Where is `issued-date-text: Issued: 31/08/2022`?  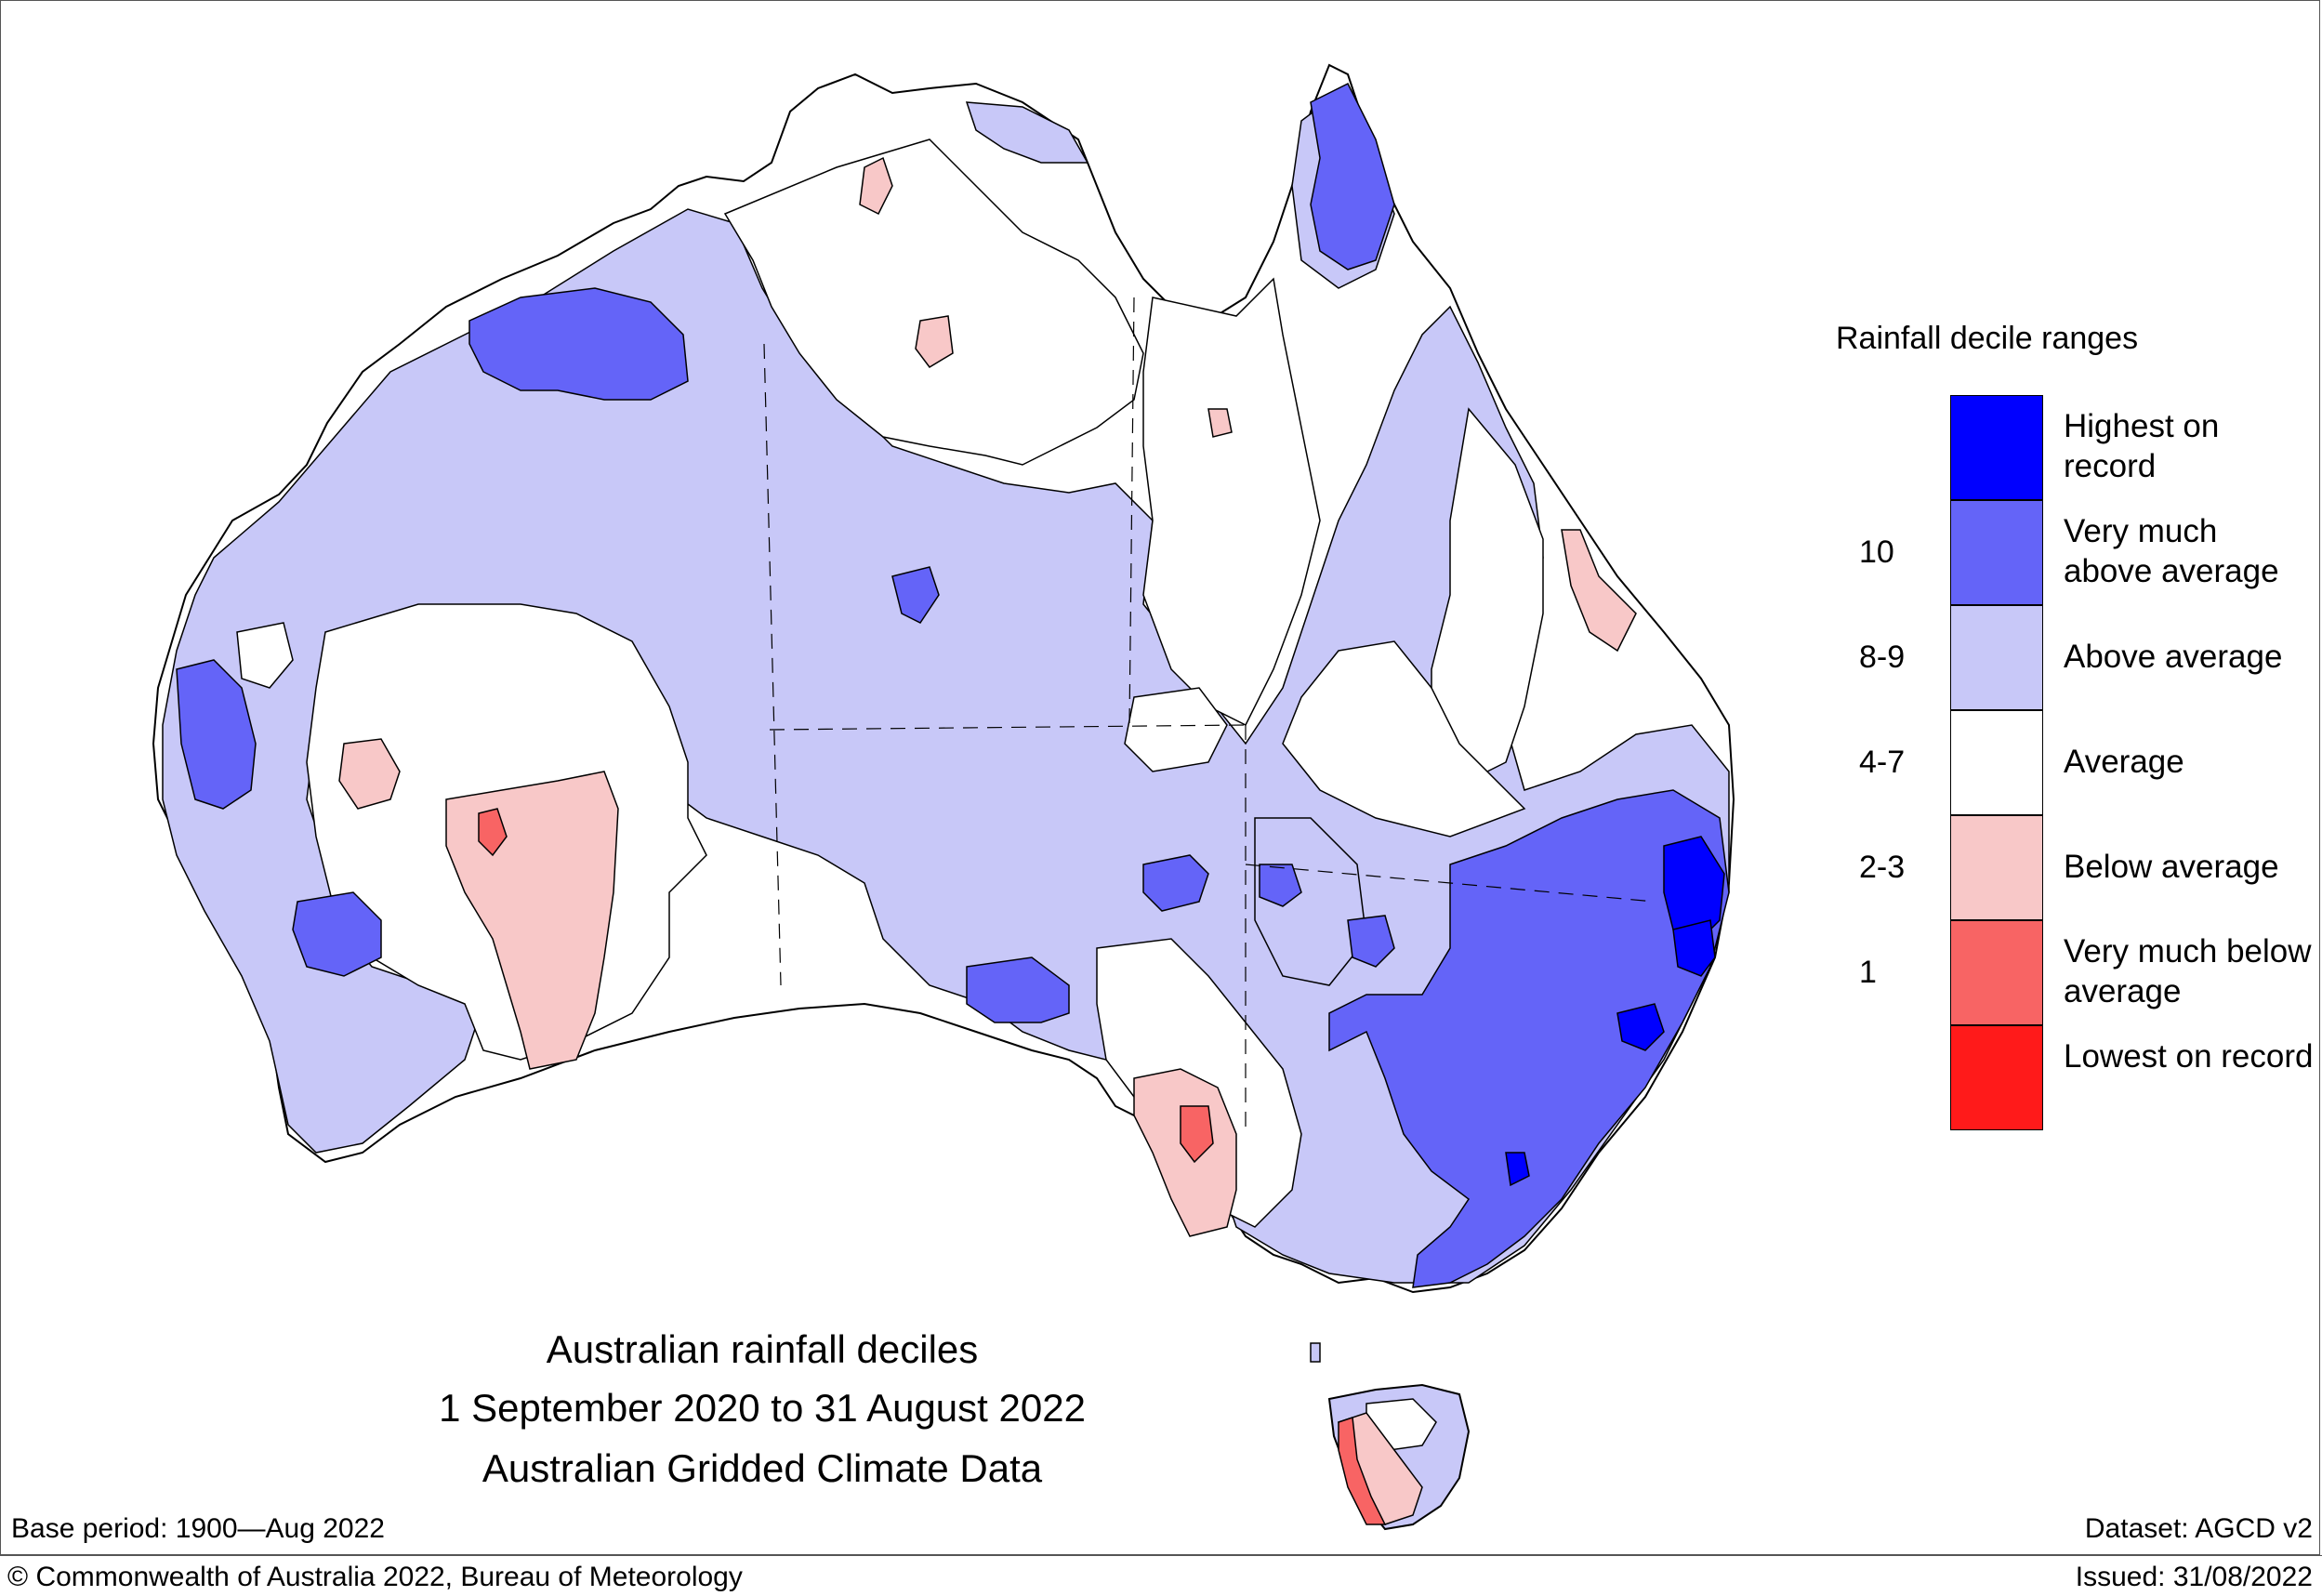
issued-date-text: Issued: 31/08/2022 is located at coordinates (2194, 1577).